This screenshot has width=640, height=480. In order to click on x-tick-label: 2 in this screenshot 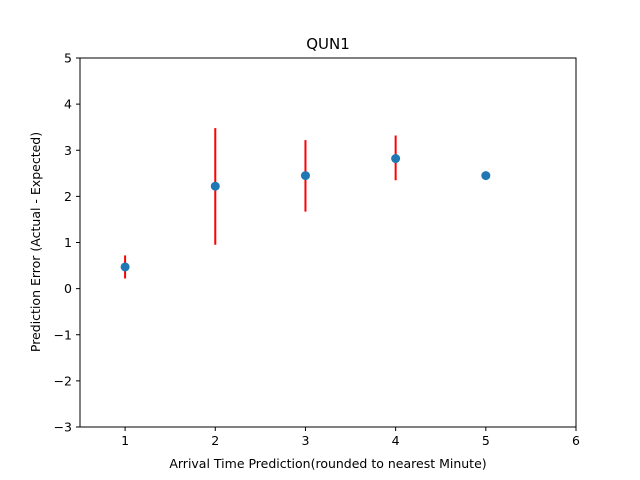, I will do `click(215, 440)`.